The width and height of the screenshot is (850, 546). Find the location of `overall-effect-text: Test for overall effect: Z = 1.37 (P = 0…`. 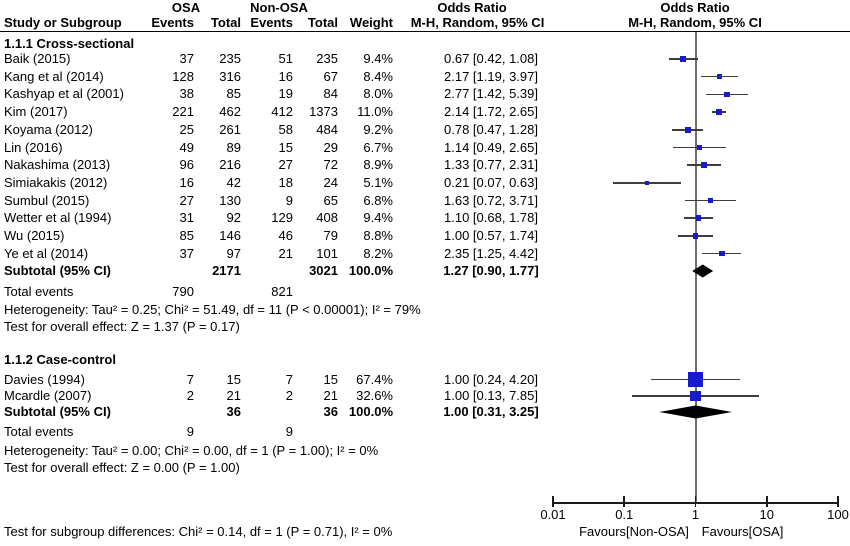

overall-effect-text: Test for overall effect: Z = 1.37 (P = 0… is located at coordinates (122, 326).